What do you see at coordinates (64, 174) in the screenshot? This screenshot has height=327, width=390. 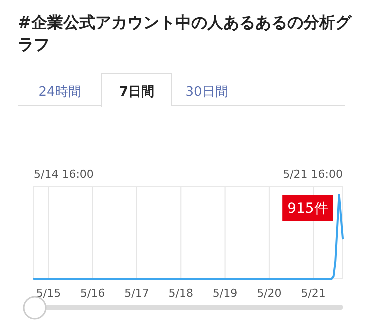 I see `text: 5/14 16:00` at bounding box center [64, 174].